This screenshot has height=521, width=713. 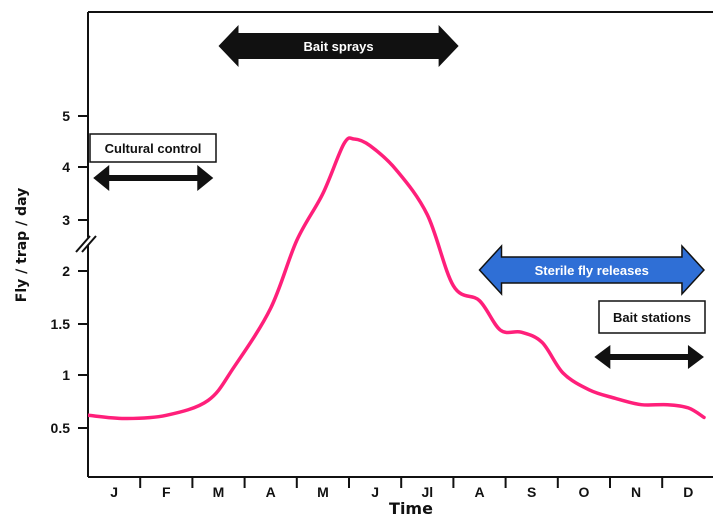 I want to click on cultural-control-box, so click(x=153, y=148).